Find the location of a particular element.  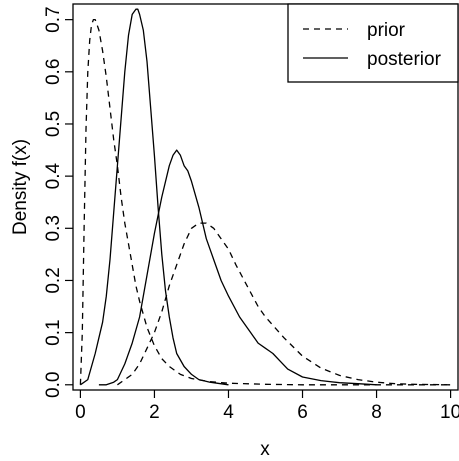

legend-box is located at coordinates (373, 43).